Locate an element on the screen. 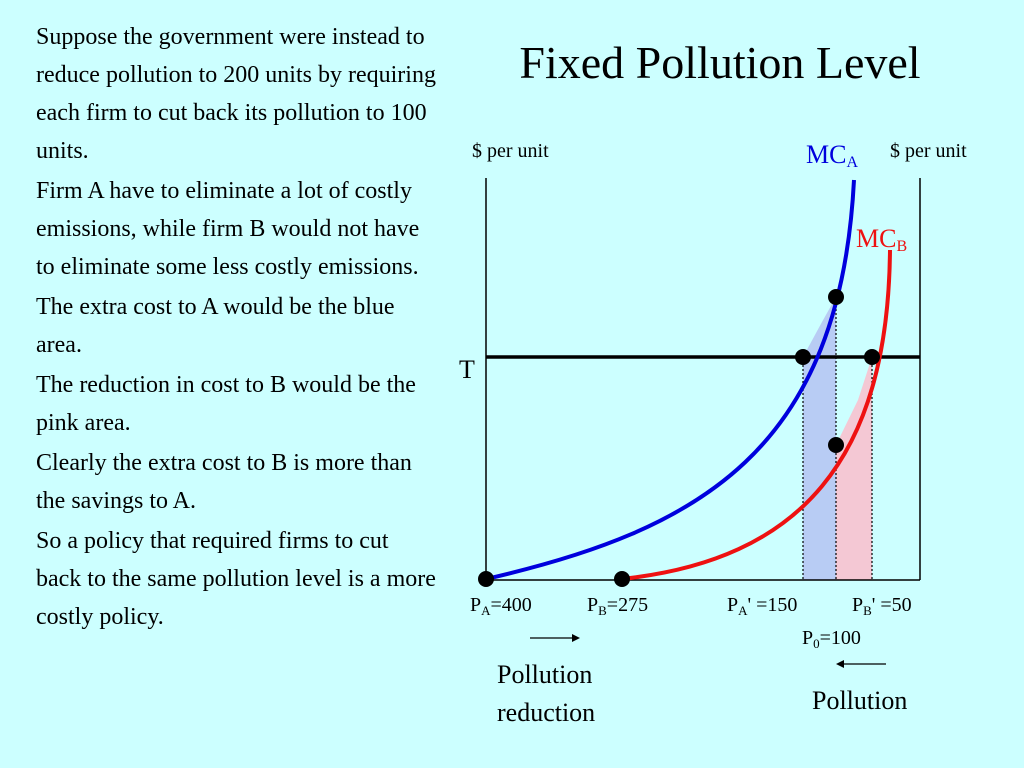 The height and width of the screenshot is (768, 1024). blue-area is located at coordinates (819, 438).